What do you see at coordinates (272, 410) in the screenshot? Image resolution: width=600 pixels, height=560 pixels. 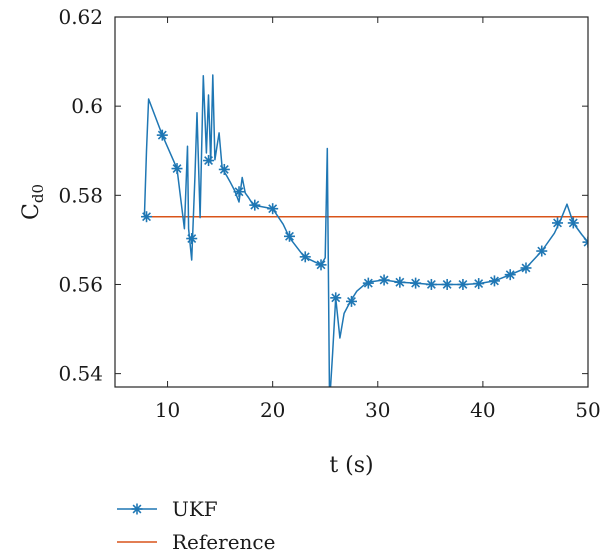 I see `x-tick-label-1: 20` at bounding box center [272, 410].